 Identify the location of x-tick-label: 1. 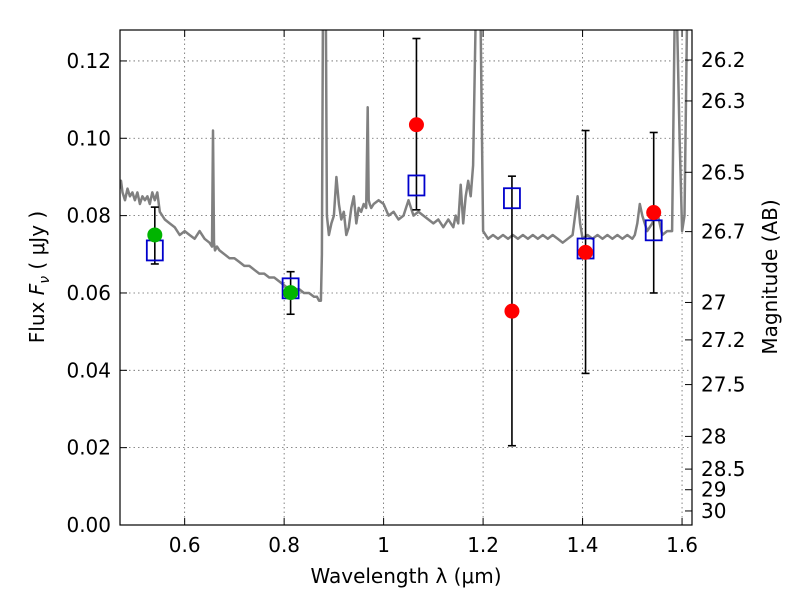
(383, 545).